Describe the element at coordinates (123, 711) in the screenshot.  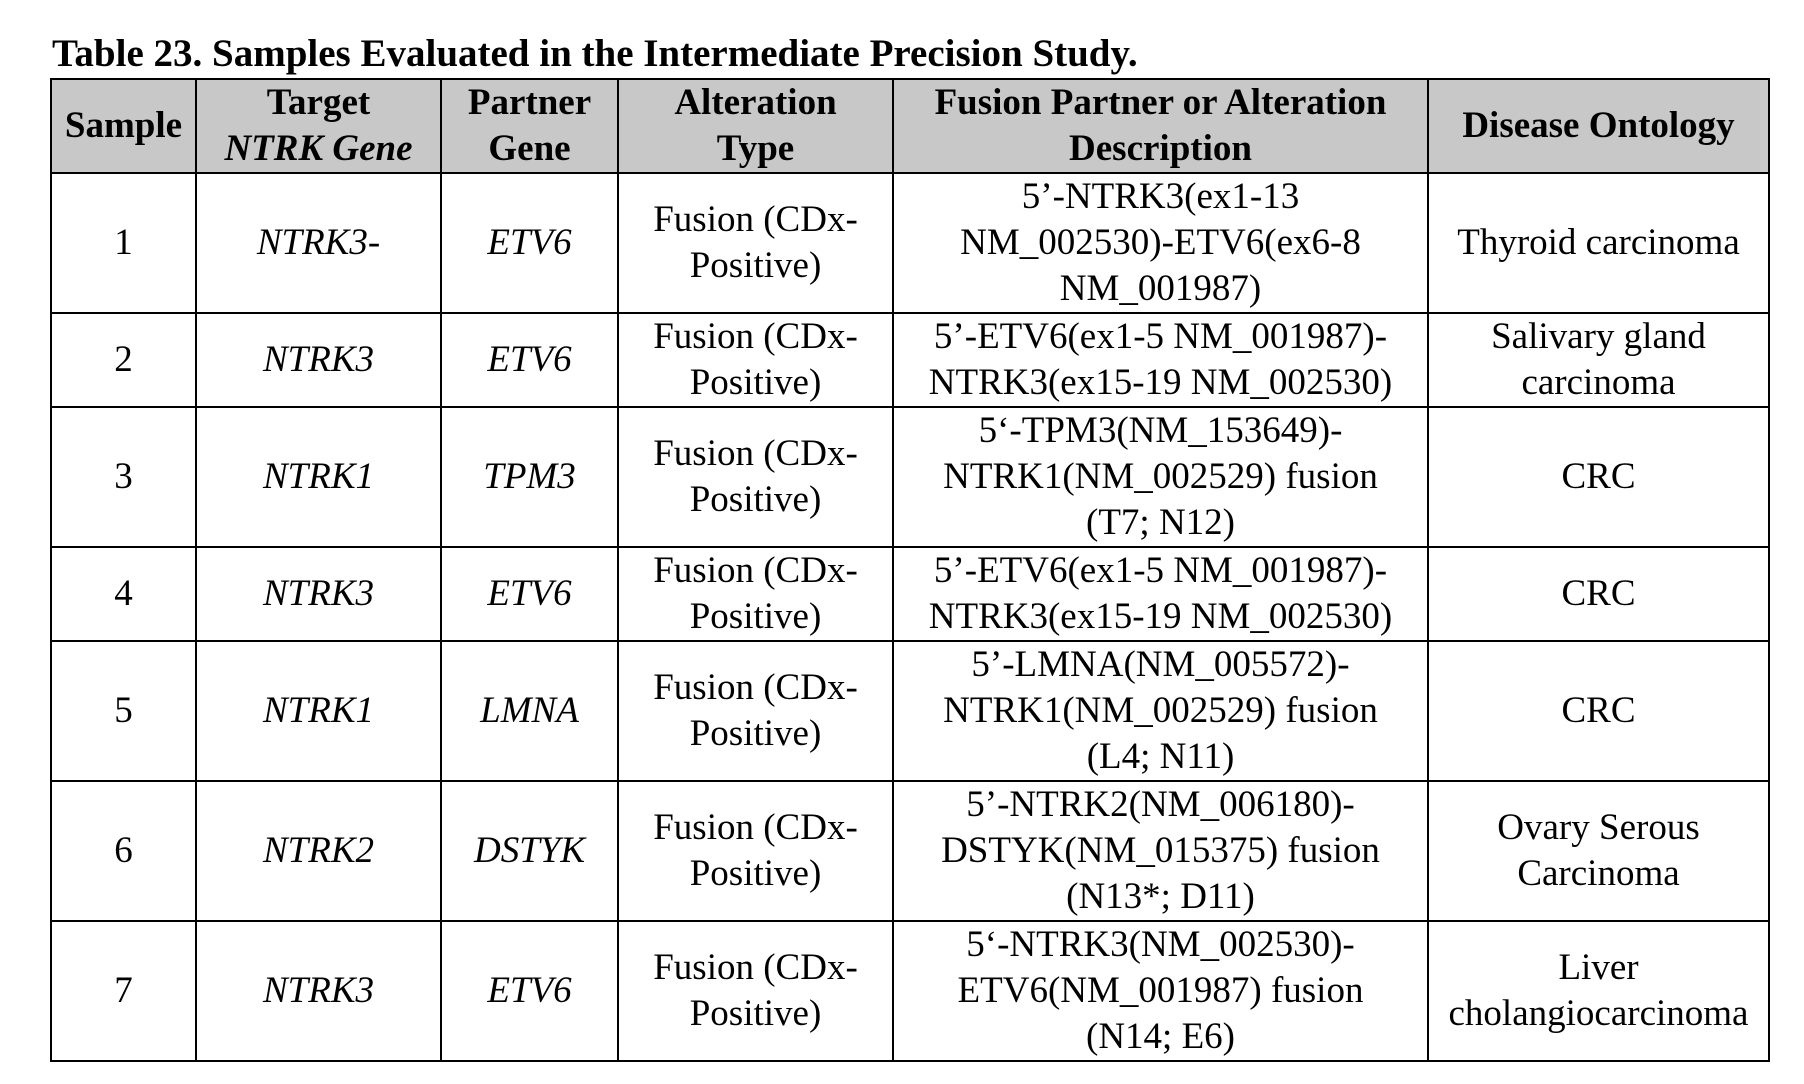
I see `cell-sample: 5` at that location.